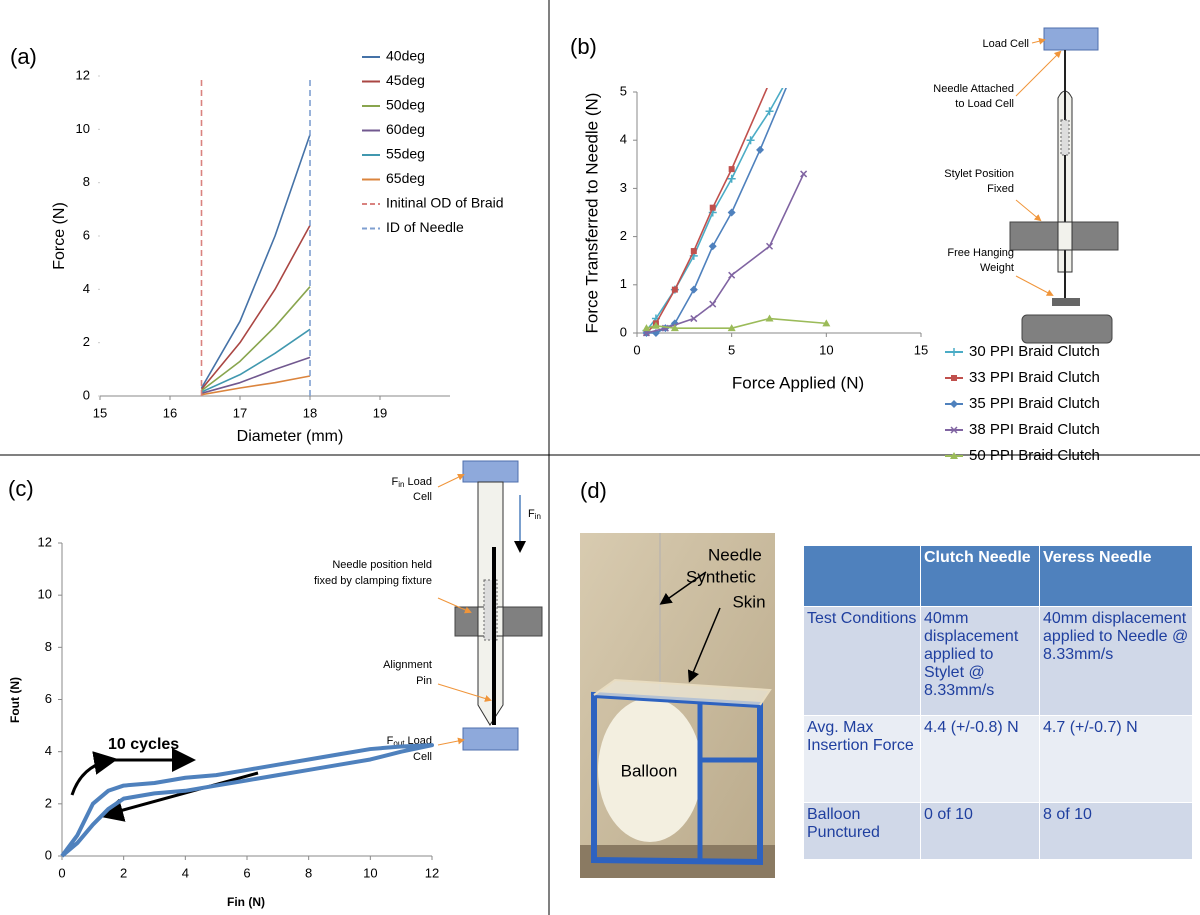  Describe the element at coordinates (862, 759) in the screenshot. I see `table-cell: Avg. Max Insertion Force` at that location.